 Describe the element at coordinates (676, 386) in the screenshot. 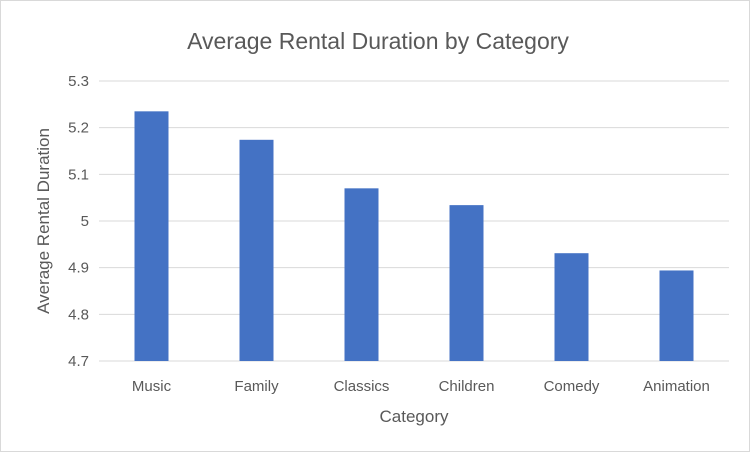

I see `x-tick-label: Animation` at that location.